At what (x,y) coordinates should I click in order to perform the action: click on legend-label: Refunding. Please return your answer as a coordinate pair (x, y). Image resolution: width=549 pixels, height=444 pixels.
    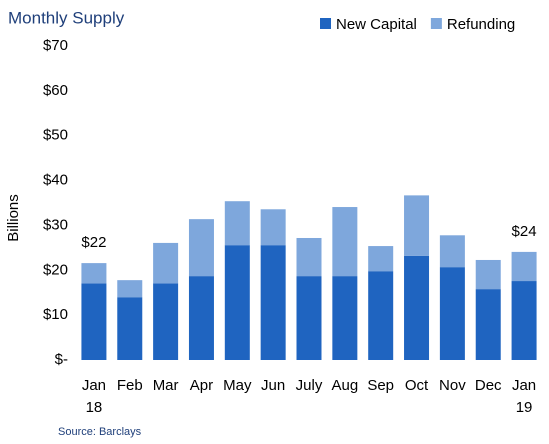
    Looking at the image, I should click on (481, 24).